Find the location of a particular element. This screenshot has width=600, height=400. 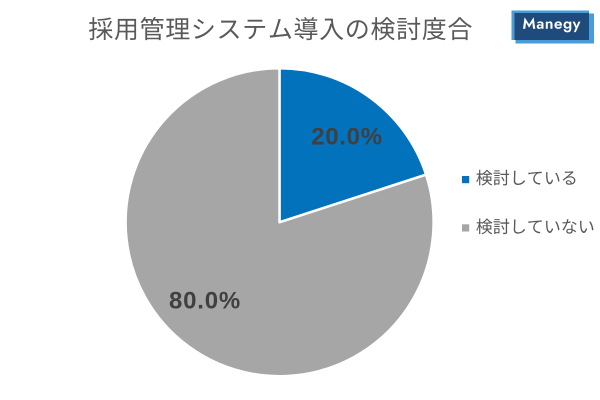

svg-text: 80.0% is located at coordinates (205, 301).